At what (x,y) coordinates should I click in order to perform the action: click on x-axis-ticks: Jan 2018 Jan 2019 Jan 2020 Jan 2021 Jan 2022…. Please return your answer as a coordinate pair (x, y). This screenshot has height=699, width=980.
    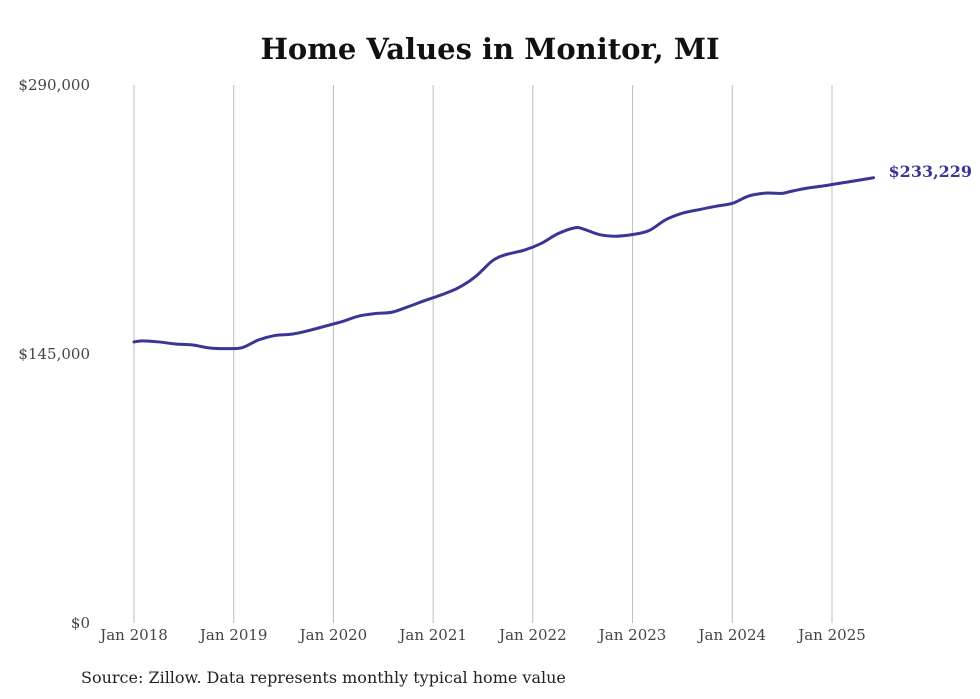
    Looking at the image, I should click on (482, 635).